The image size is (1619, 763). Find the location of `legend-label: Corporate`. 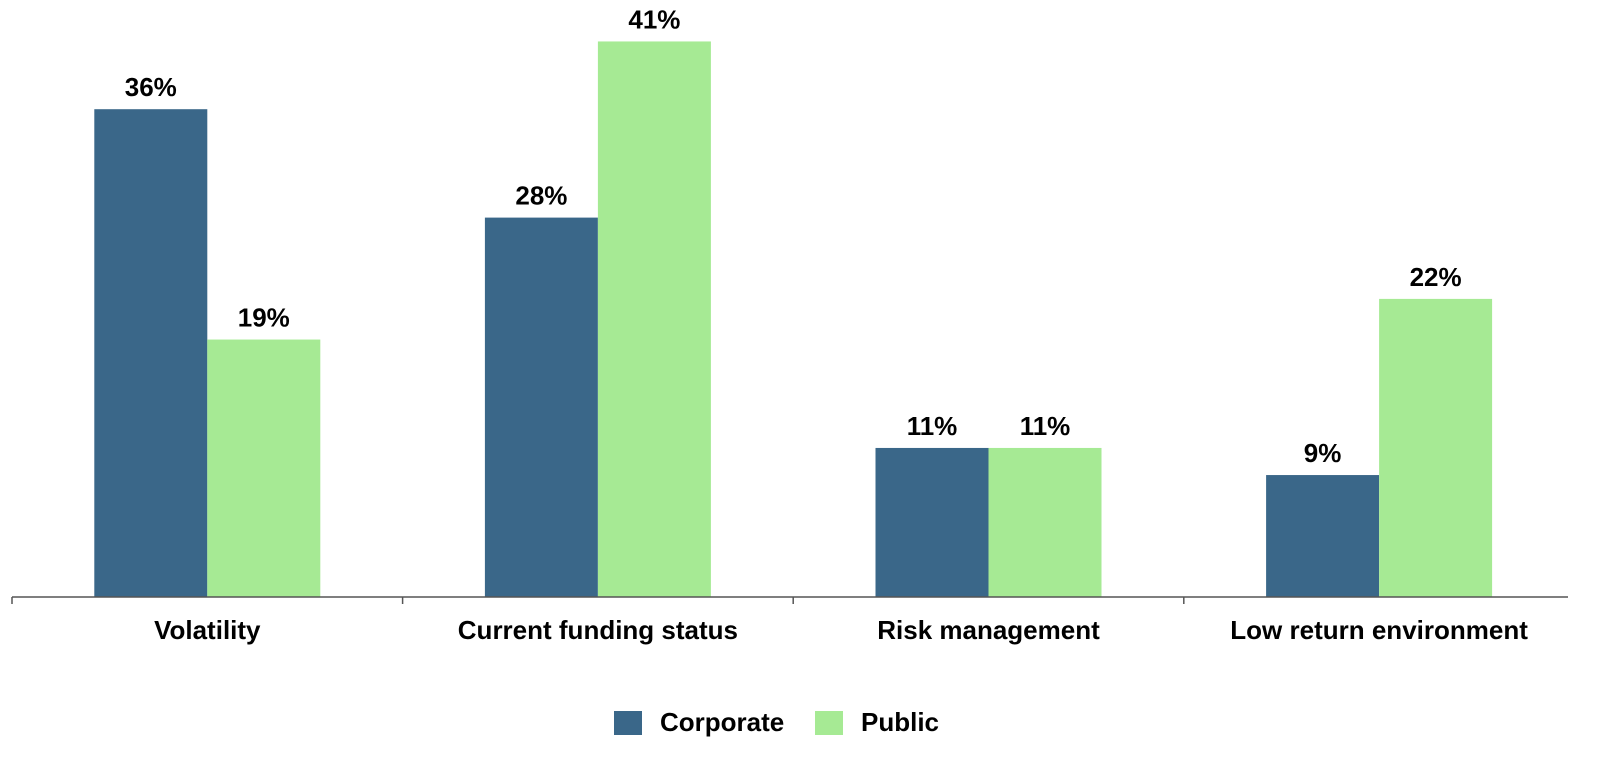

legend-label: Corporate is located at coordinates (722, 722).